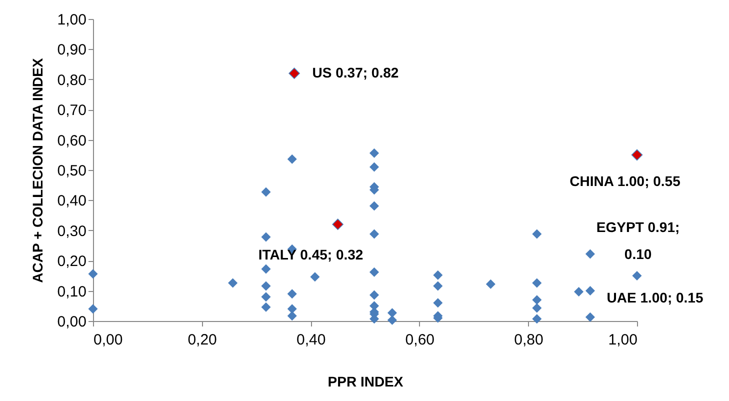 This screenshot has height=401, width=729. Describe the element at coordinates (623, 340) in the screenshot. I see `x-tick-label: 1,00` at that location.